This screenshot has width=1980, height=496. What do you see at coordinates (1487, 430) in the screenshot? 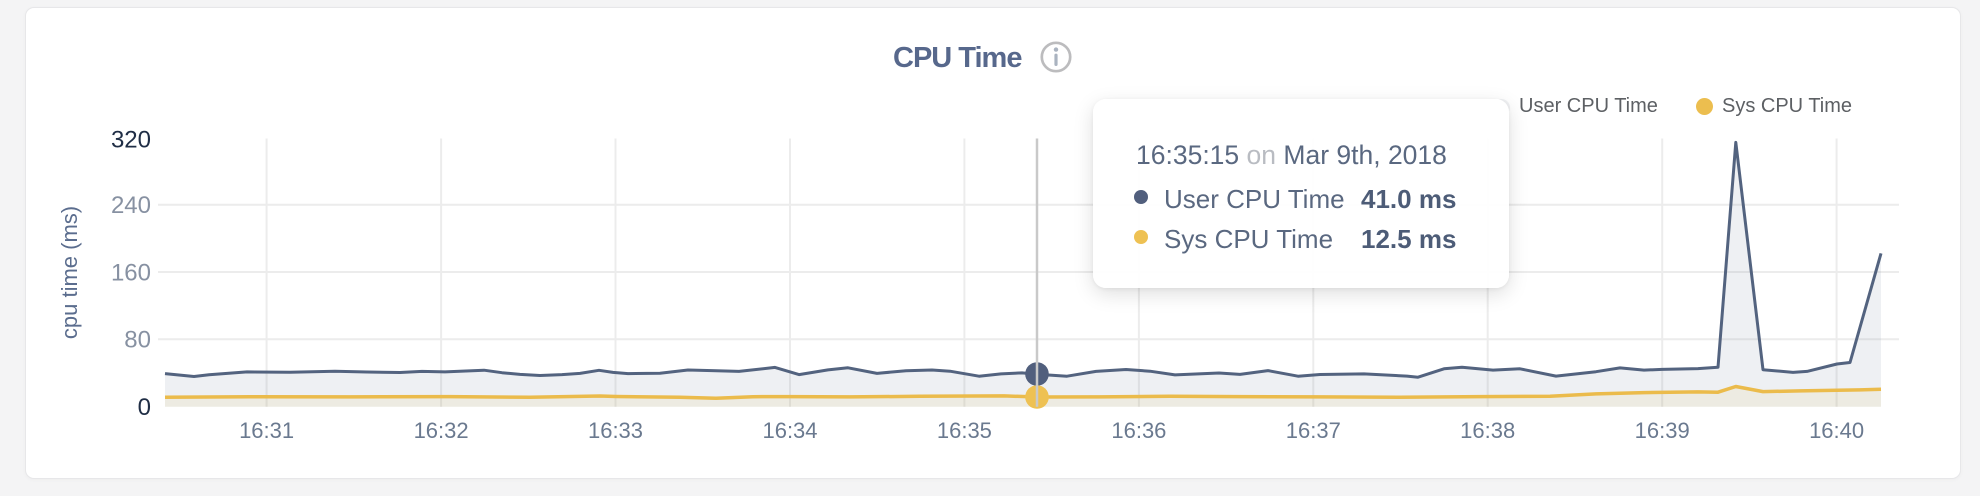
I see `svg-text: 16:38` at bounding box center [1487, 430].